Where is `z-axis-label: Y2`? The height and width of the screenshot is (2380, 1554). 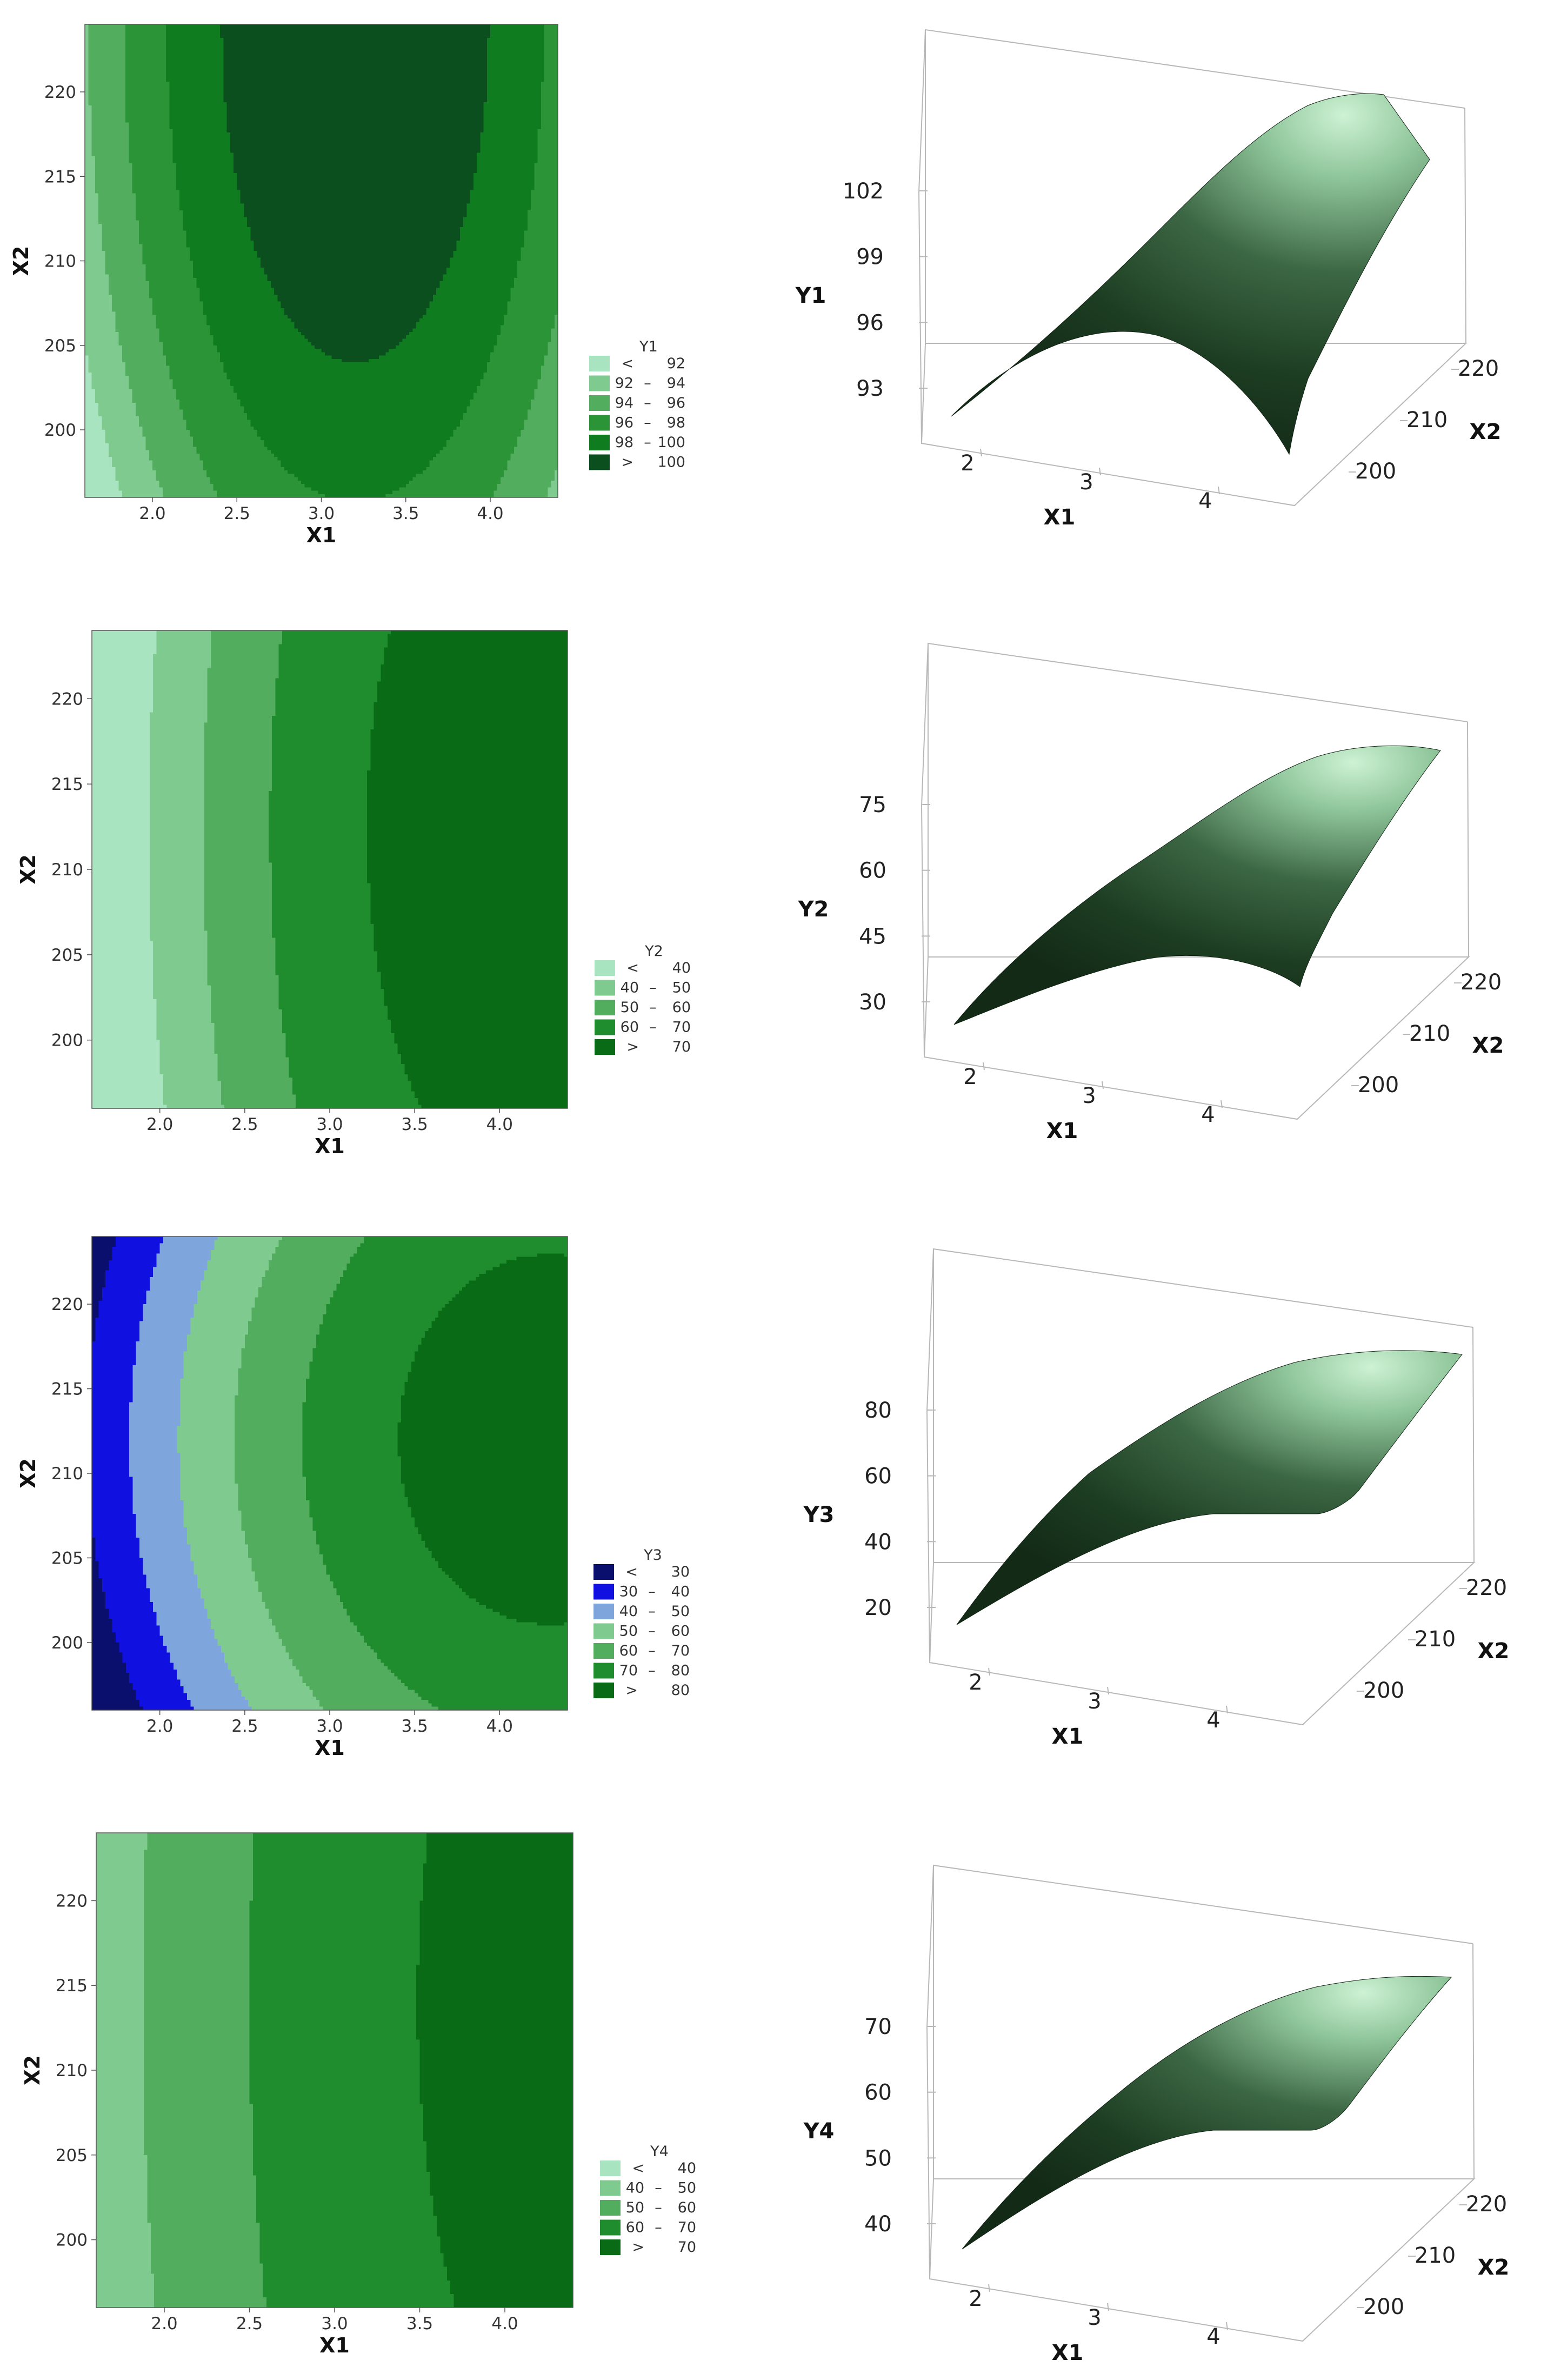 z-axis-label: Y2 is located at coordinates (813, 910).